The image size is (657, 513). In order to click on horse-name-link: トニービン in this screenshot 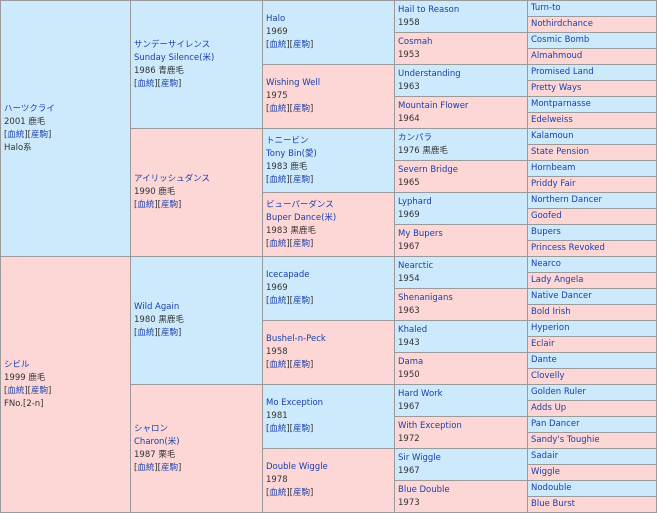, I will do `click(287, 140)`.